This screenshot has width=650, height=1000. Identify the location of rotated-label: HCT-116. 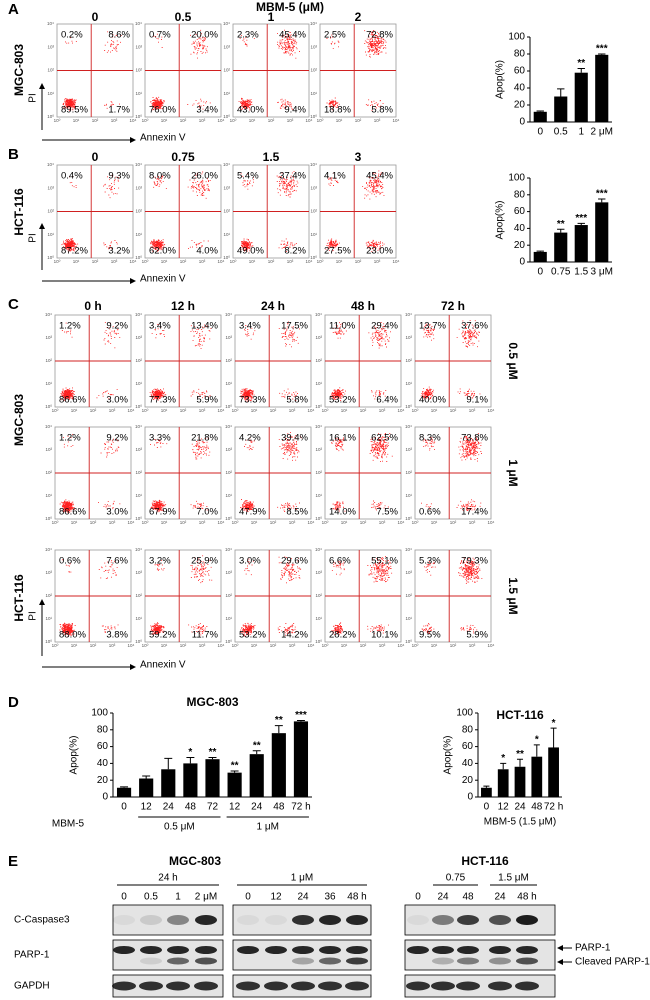
(19, 598).